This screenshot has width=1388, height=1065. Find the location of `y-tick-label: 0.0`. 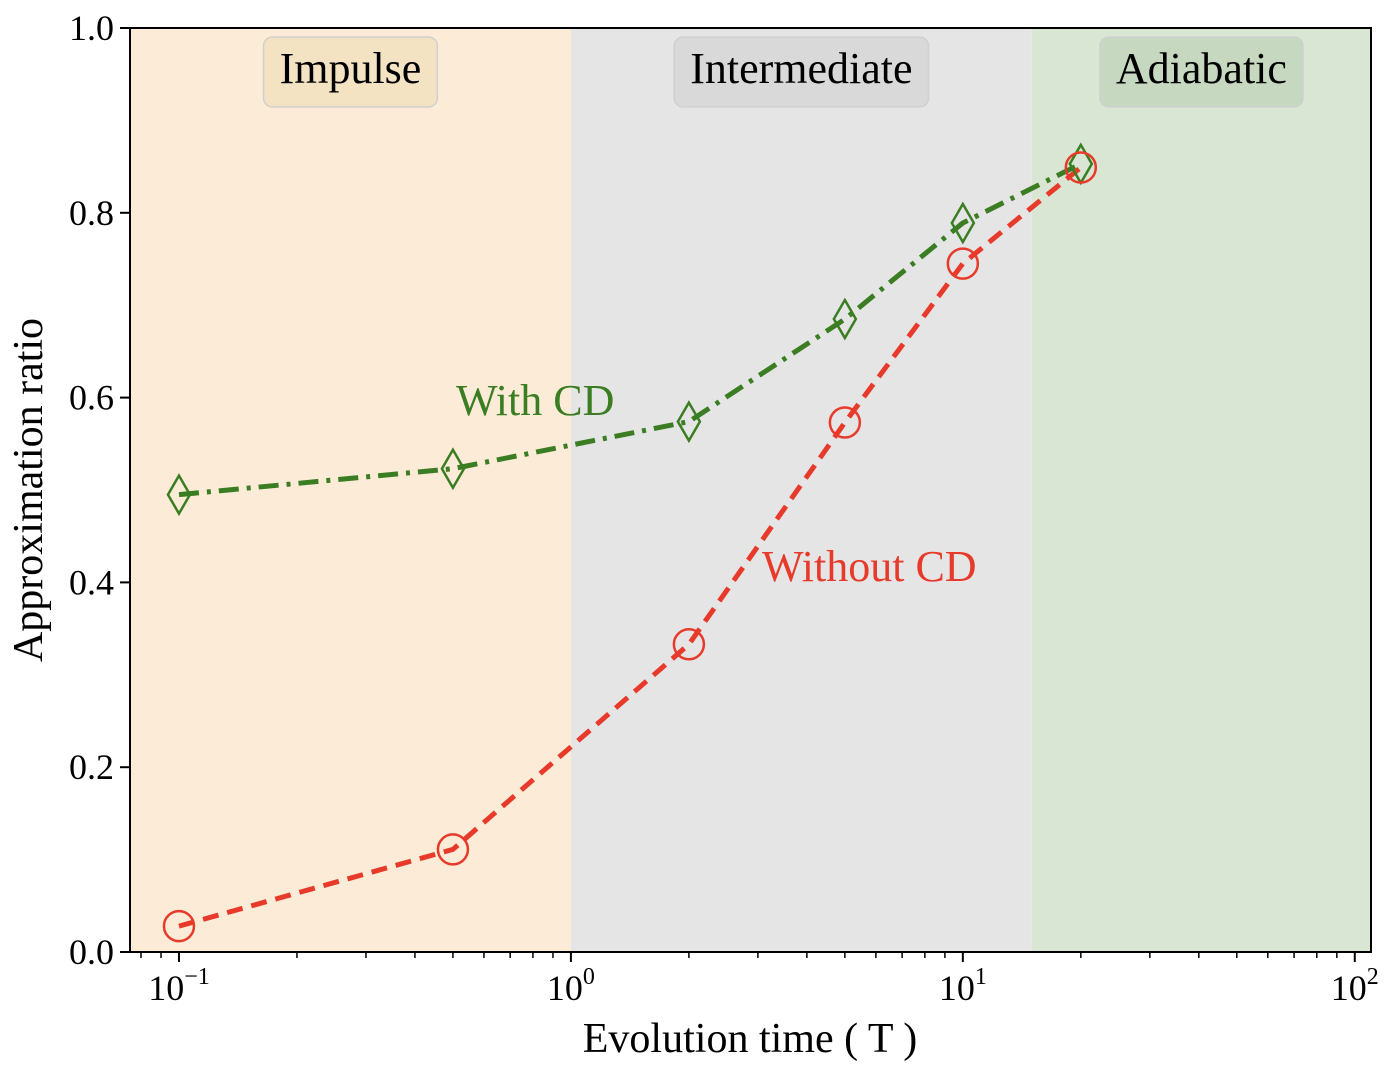

y-tick-label: 0.0 is located at coordinates (91, 952).